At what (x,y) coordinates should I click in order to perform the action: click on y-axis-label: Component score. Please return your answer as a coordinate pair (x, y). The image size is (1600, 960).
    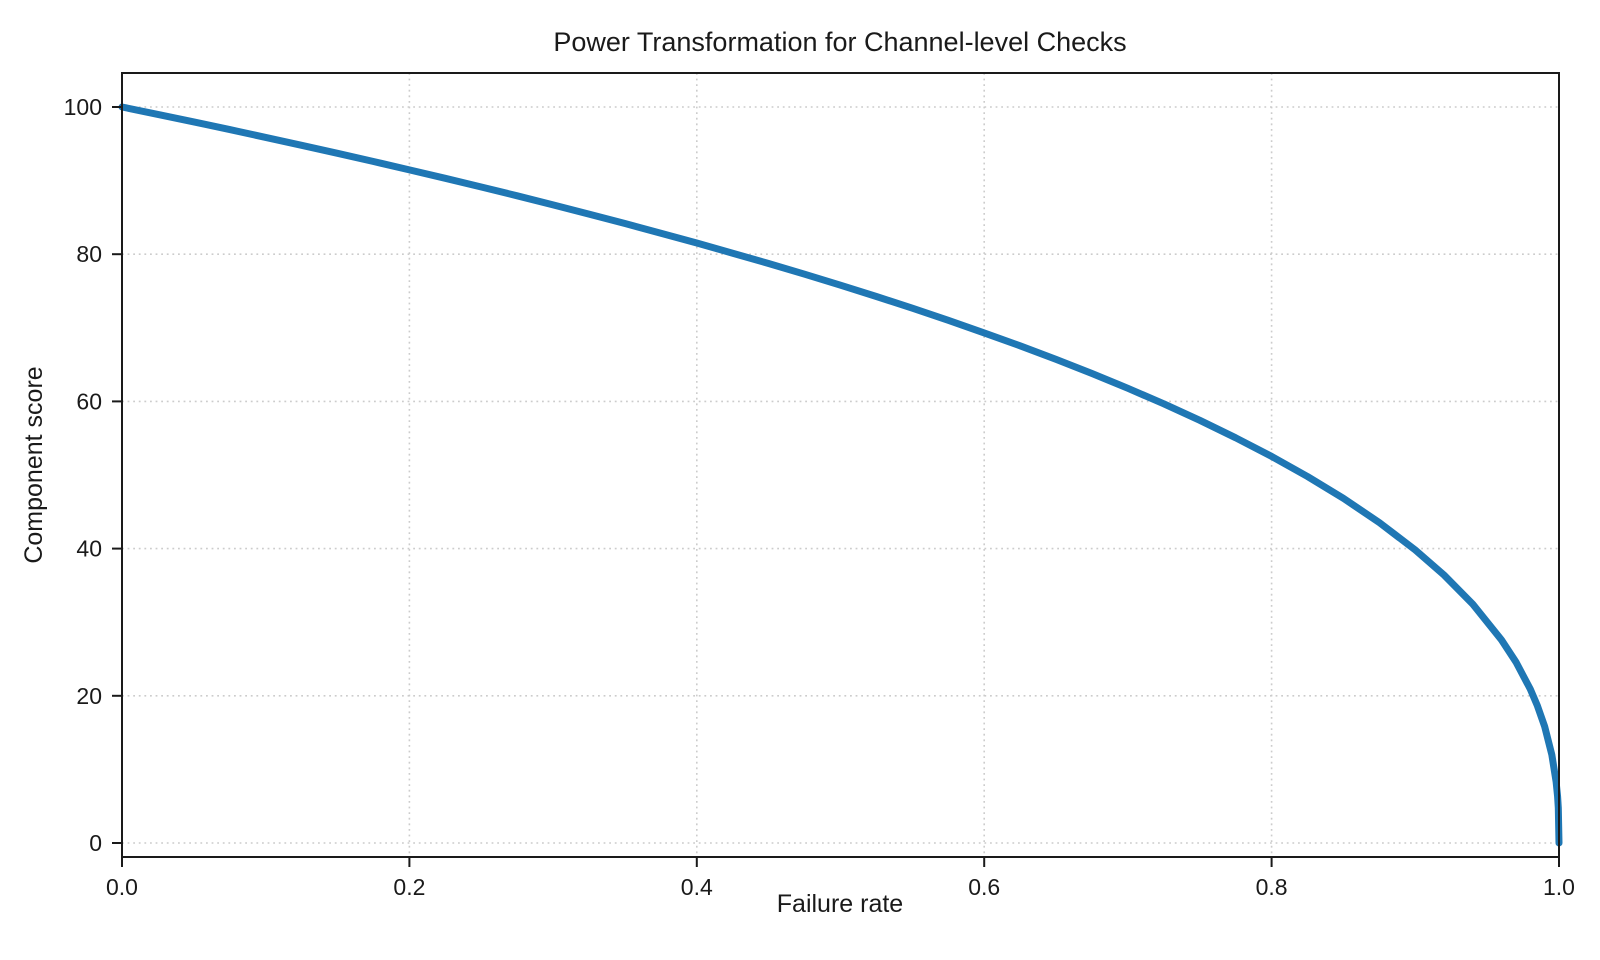
    Looking at the image, I should click on (34, 464).